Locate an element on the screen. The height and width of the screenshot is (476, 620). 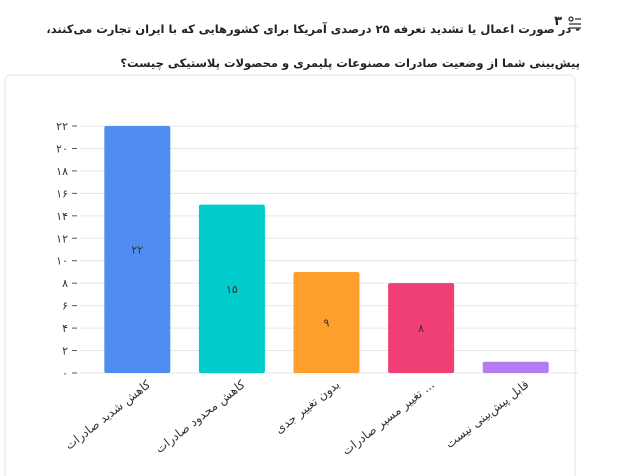
y-tick-label: ۲۰ is located at coordinates (62, 148).